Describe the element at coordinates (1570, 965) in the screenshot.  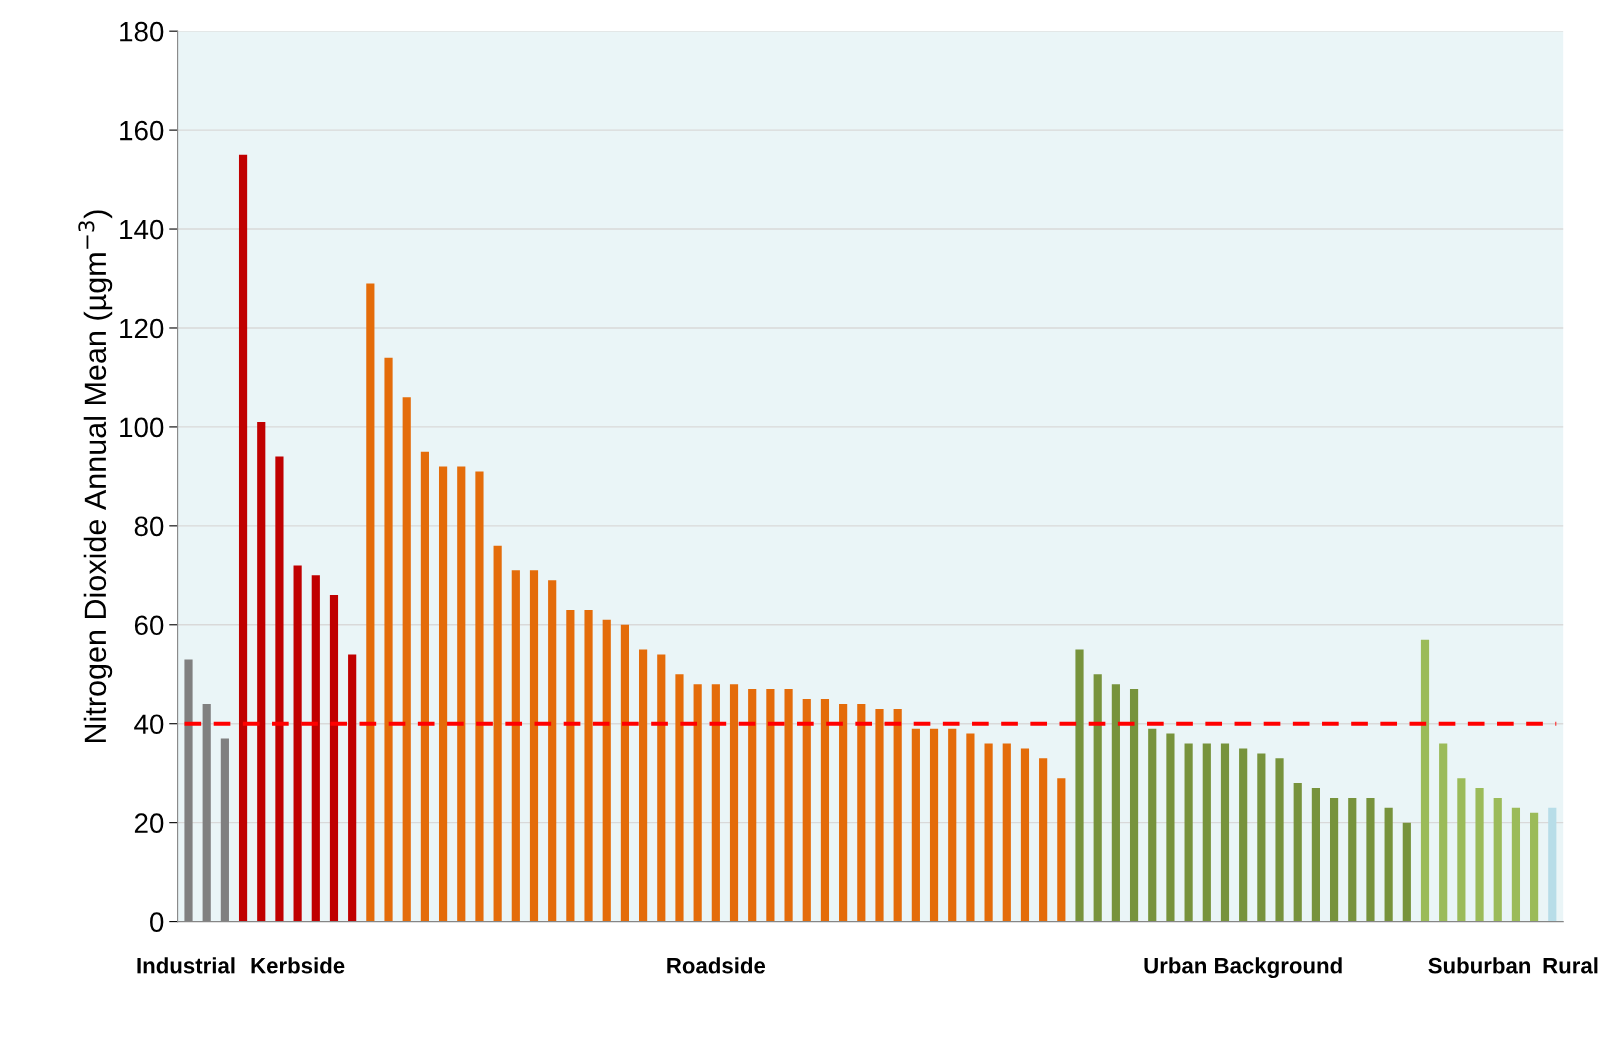
I see `series-label: Rural` at that location.